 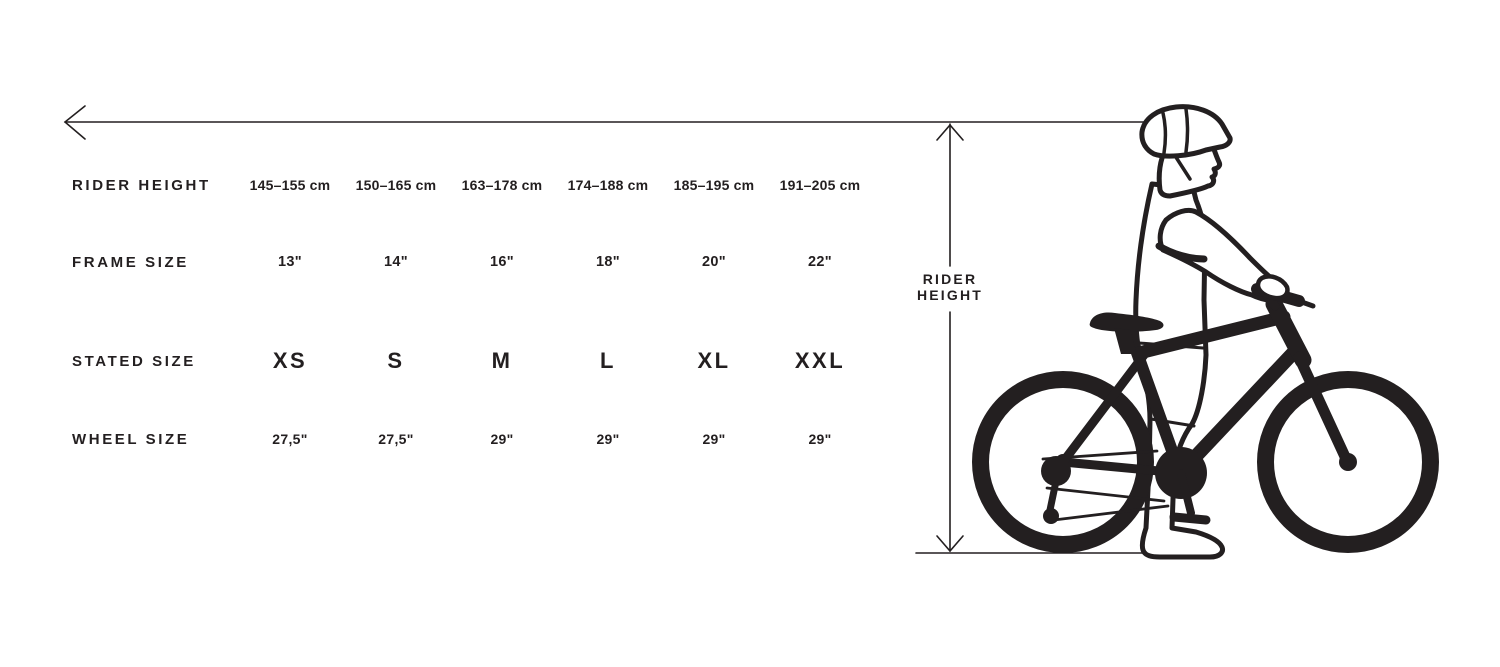 What do you see at coordinates (472, 439) in the screenshot?
I see `table-row-wheel-size: WHEEL SIZE 27,5" 27,5" 29" 29" 29" 29"` at bounding box center [472, 439].